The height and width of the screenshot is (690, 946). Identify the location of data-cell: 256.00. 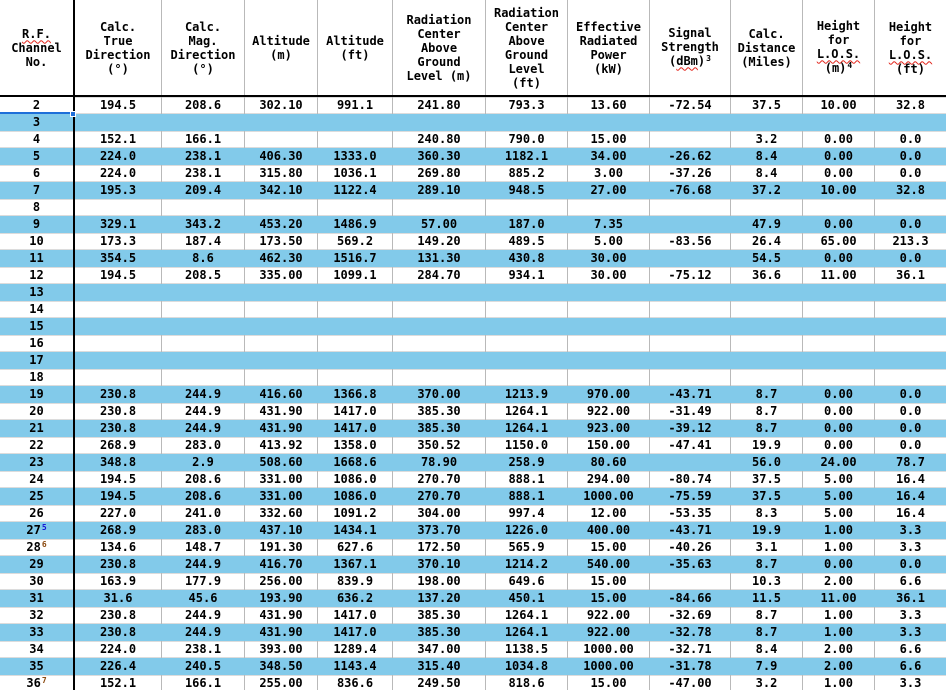
(281, 581).